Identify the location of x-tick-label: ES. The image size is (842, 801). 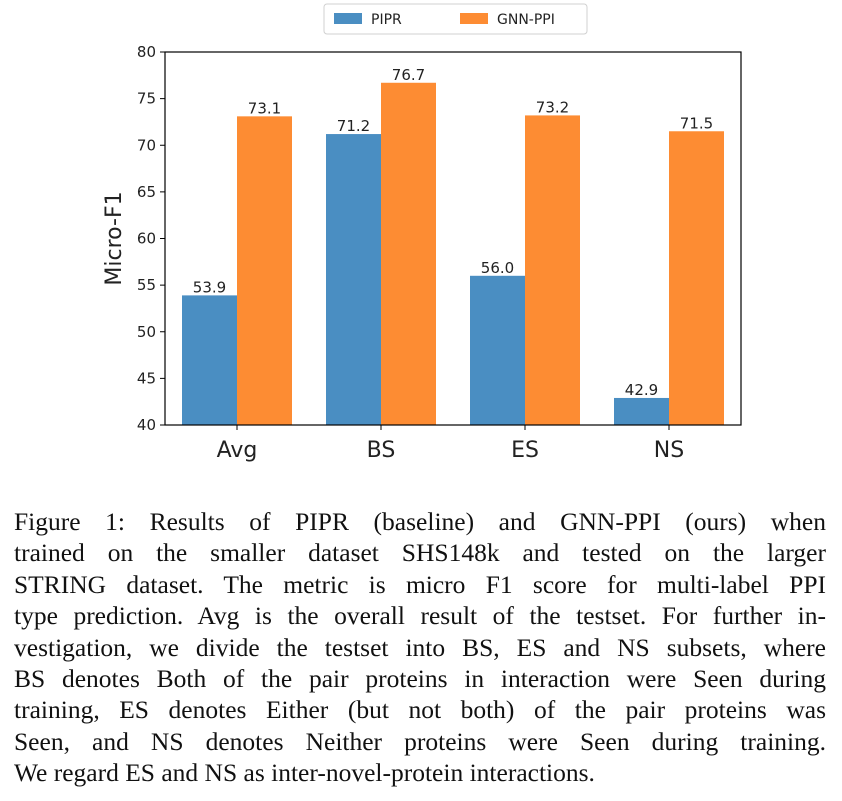
(525, 450).